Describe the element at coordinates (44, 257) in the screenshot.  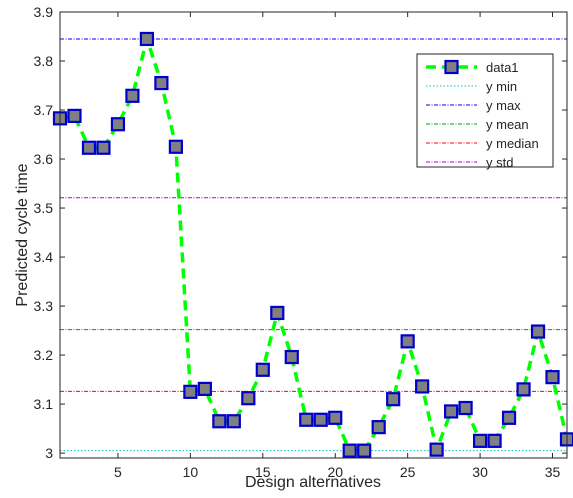
I see `y-tick-label: 3.4` at that location.